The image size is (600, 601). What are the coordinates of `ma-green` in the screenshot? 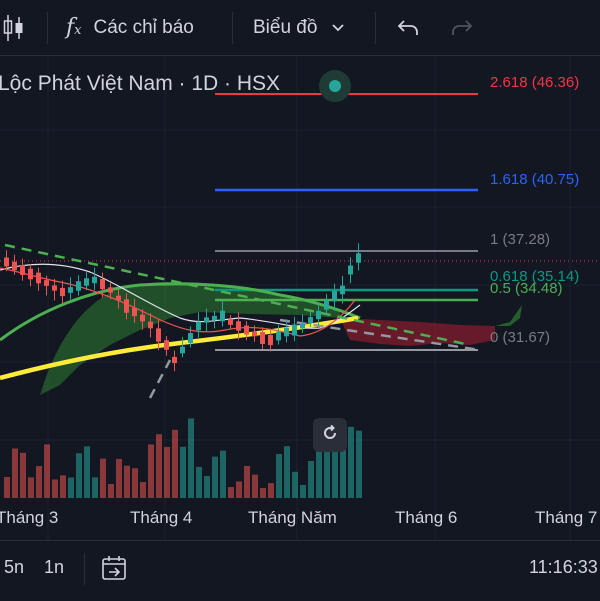 It's located at (180, 312).